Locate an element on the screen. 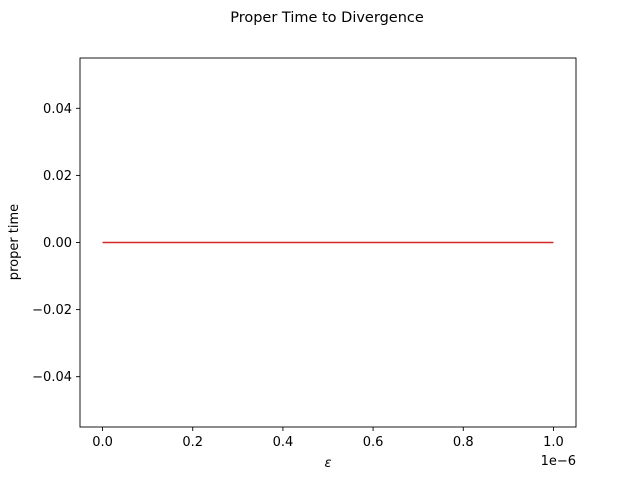  y-tick-label: 0.00 is located at coordinates (57, 243).